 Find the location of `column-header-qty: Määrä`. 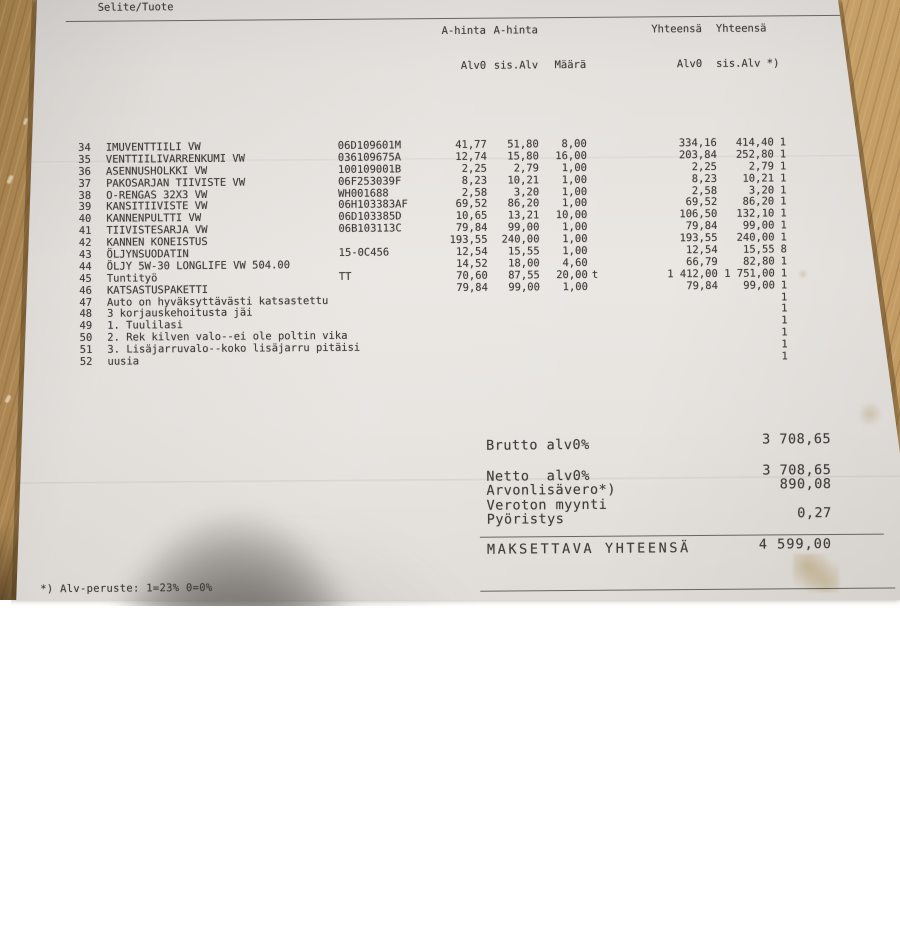

column-header-qty: Määrä is located at coordinates (562, 66).